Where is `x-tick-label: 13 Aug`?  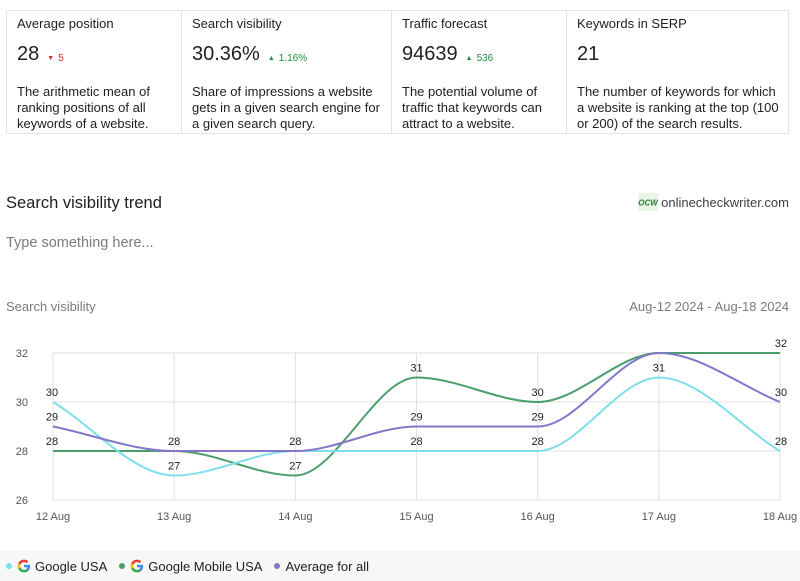
x-tick-label: 13 Aug is located at coordinates (174, 517).